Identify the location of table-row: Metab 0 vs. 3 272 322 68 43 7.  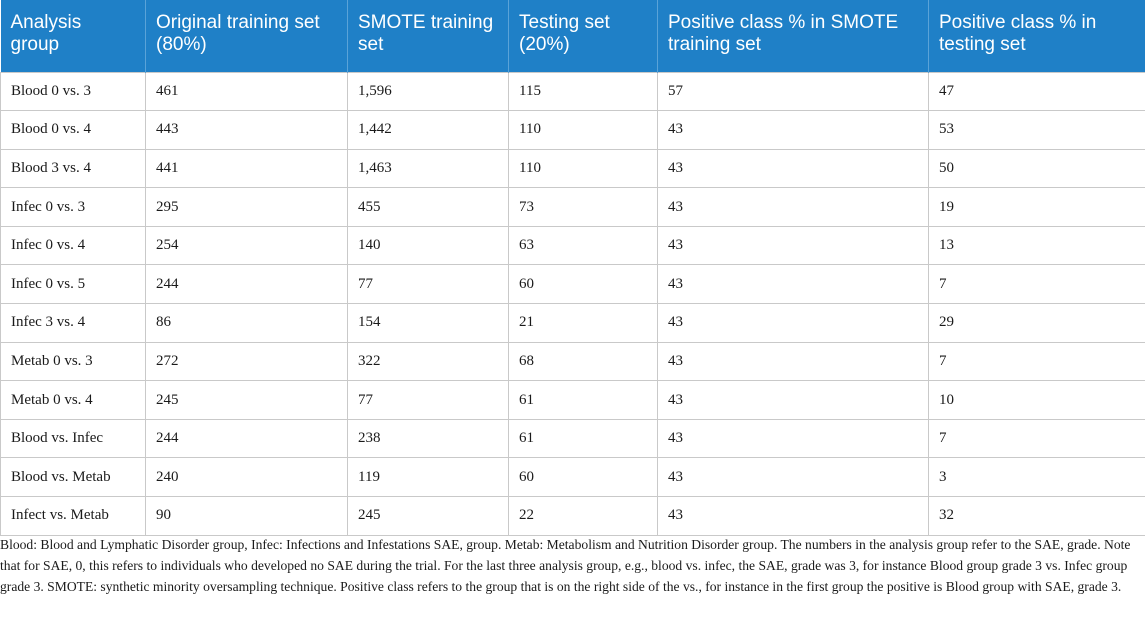
(572, 361).